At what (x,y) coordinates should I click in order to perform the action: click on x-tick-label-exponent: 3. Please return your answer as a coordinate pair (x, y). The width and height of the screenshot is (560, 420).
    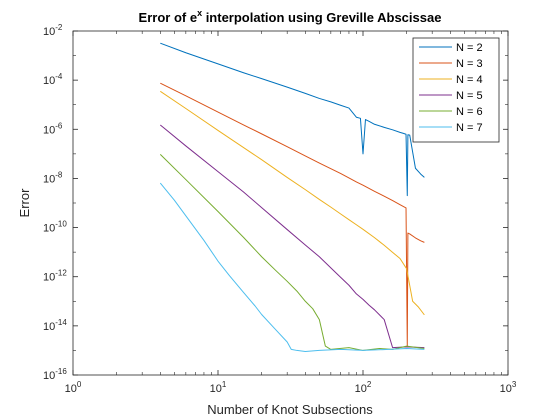
    Looking at the image, I should click on (514, 384).